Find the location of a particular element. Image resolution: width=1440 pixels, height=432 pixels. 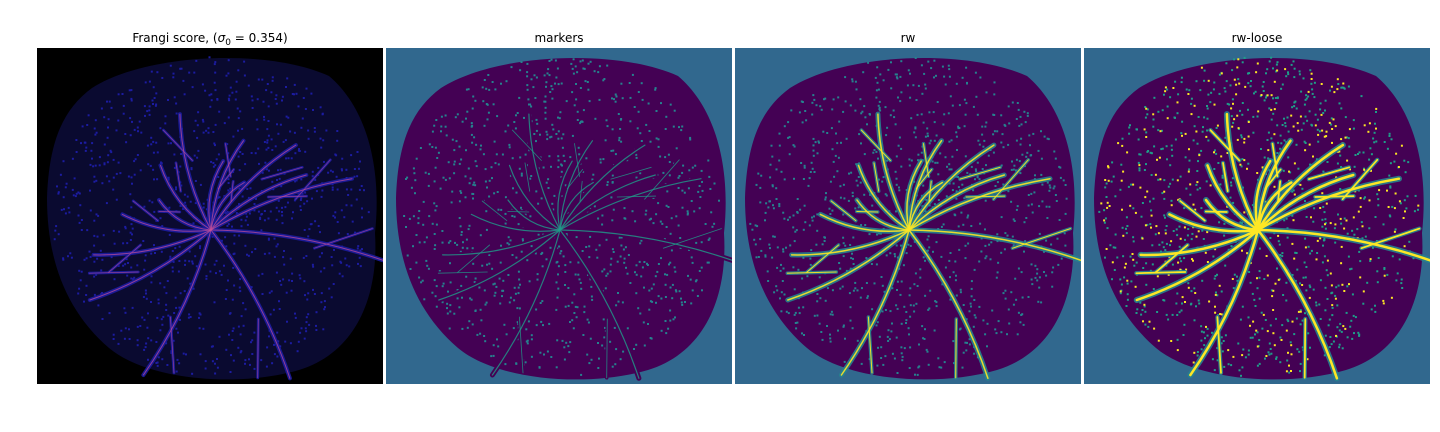

panel-title-rw-loose: rw-loose is located at coordinates (1257, 38).